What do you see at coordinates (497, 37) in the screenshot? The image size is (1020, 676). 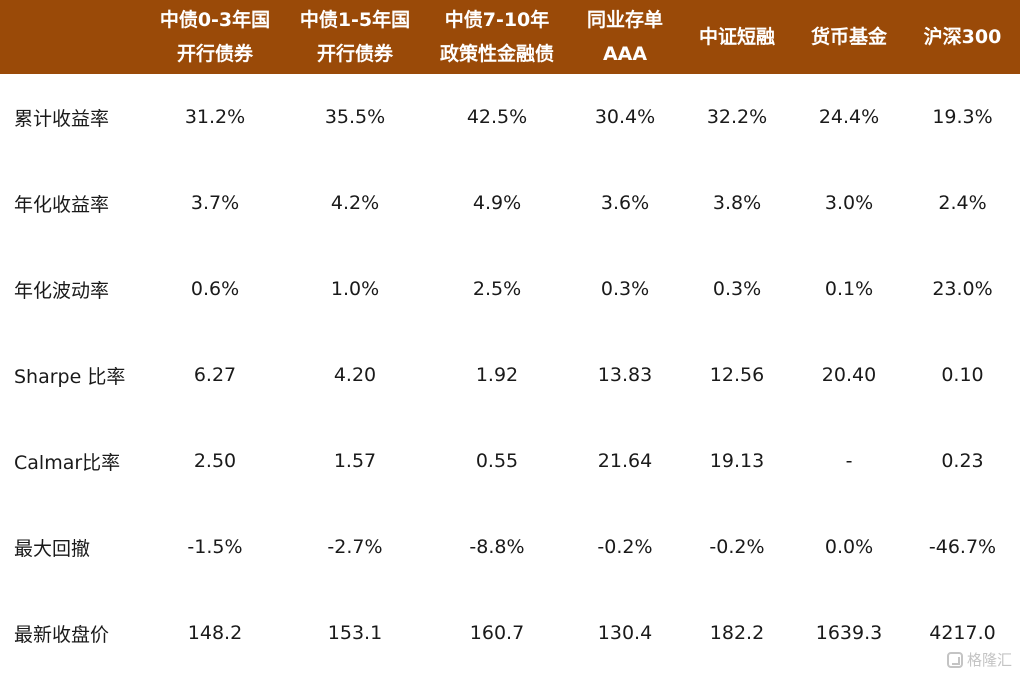 I see `header-policy-7-10y: 中债7-10年 政策性金融债` at bounding box center [497, 37].